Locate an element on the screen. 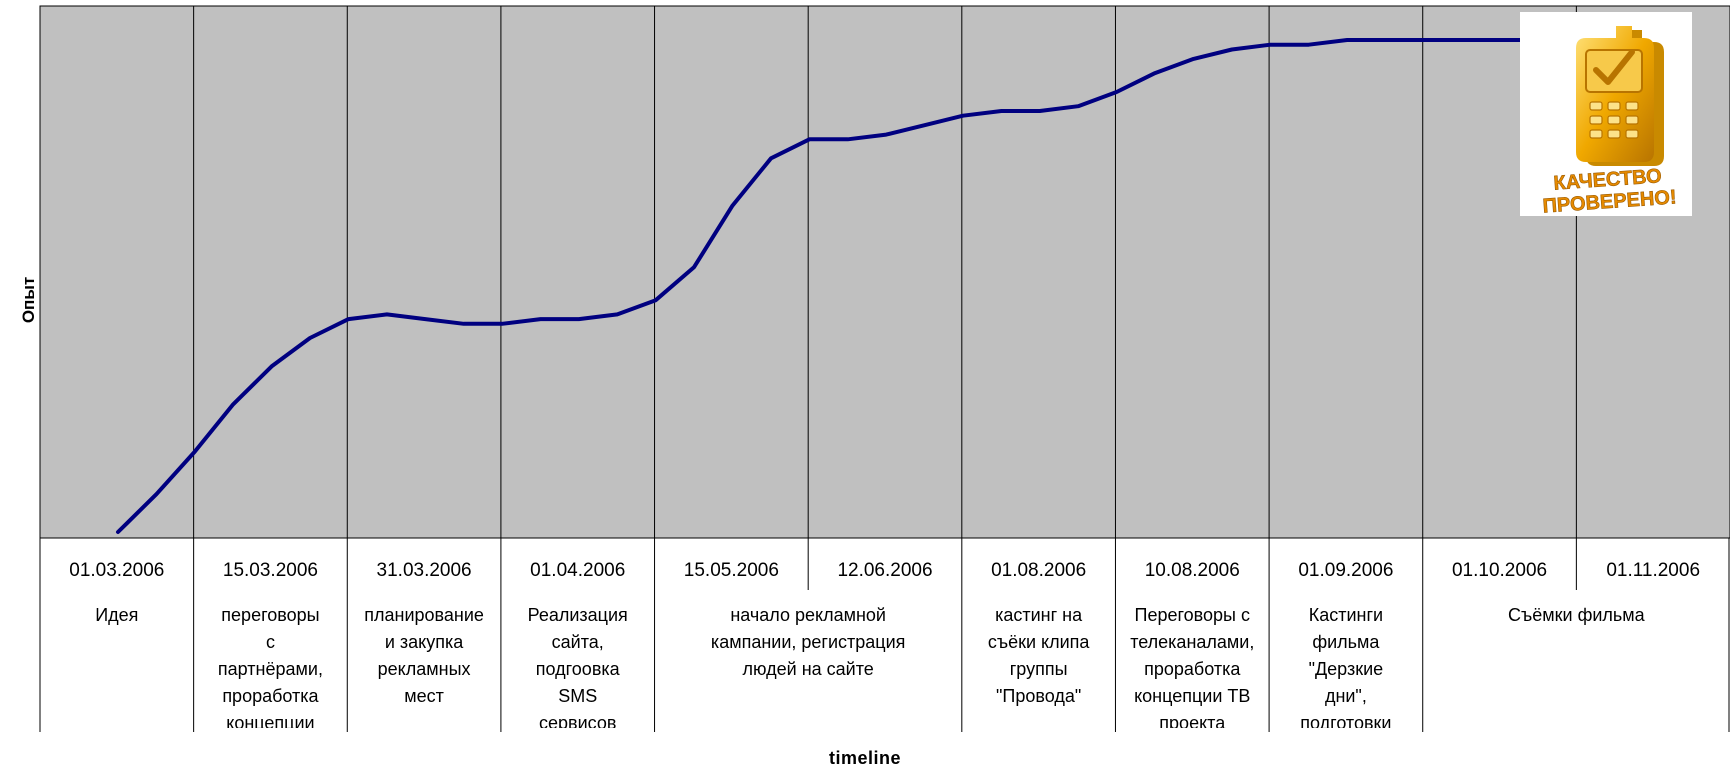 The image size is (1730, 769). event-label: Идея is located at coordinates (117, 615).